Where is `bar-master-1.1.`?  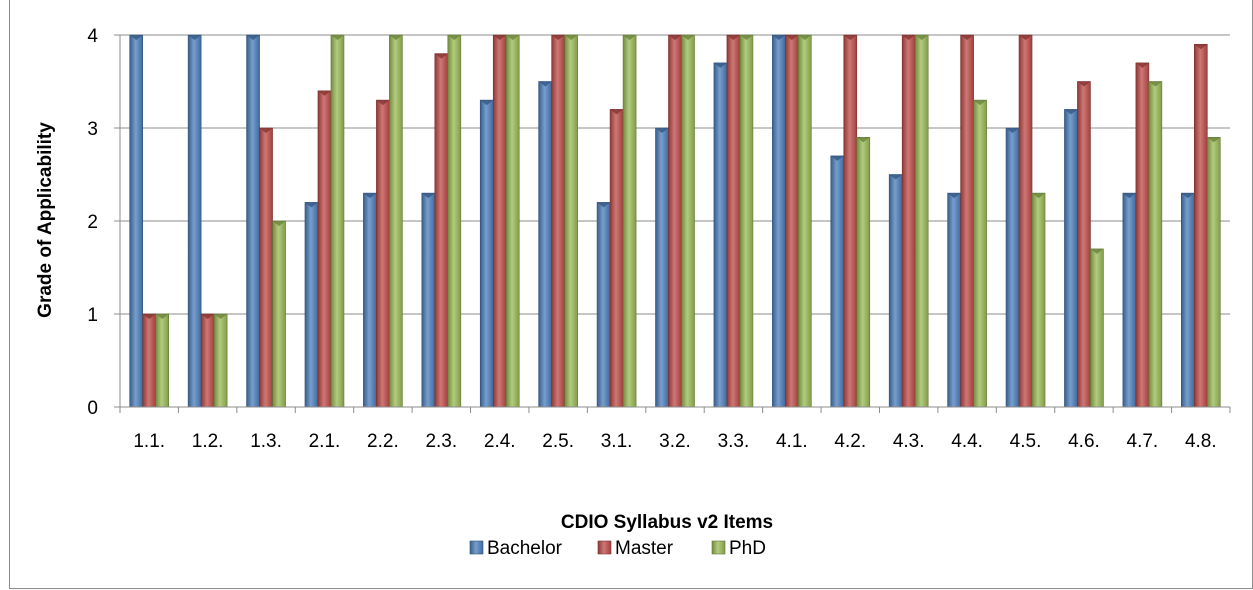 bar-master-1.1. is located at coordinates (149, 360).